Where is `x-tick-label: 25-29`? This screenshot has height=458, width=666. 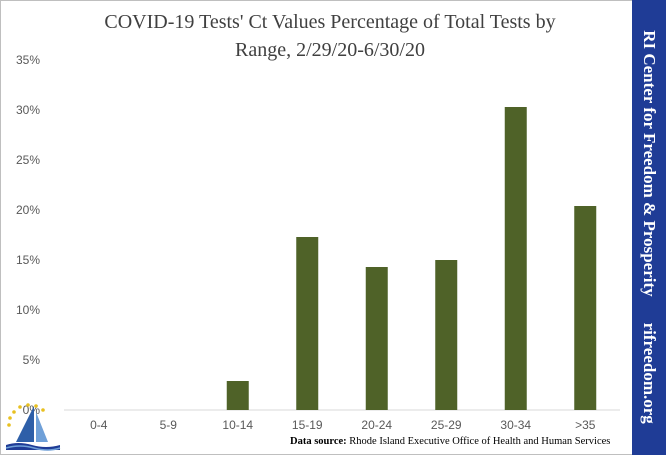 x-tick-label: 25-29 is located at coordinates (446, 425).